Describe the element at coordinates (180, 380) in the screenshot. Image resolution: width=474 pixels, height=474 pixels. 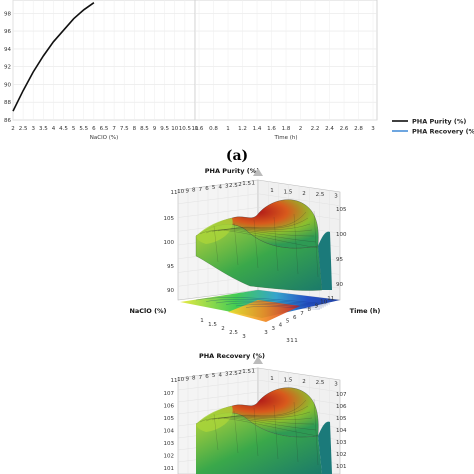
I see `naclo-top-tick: 10` at that location.